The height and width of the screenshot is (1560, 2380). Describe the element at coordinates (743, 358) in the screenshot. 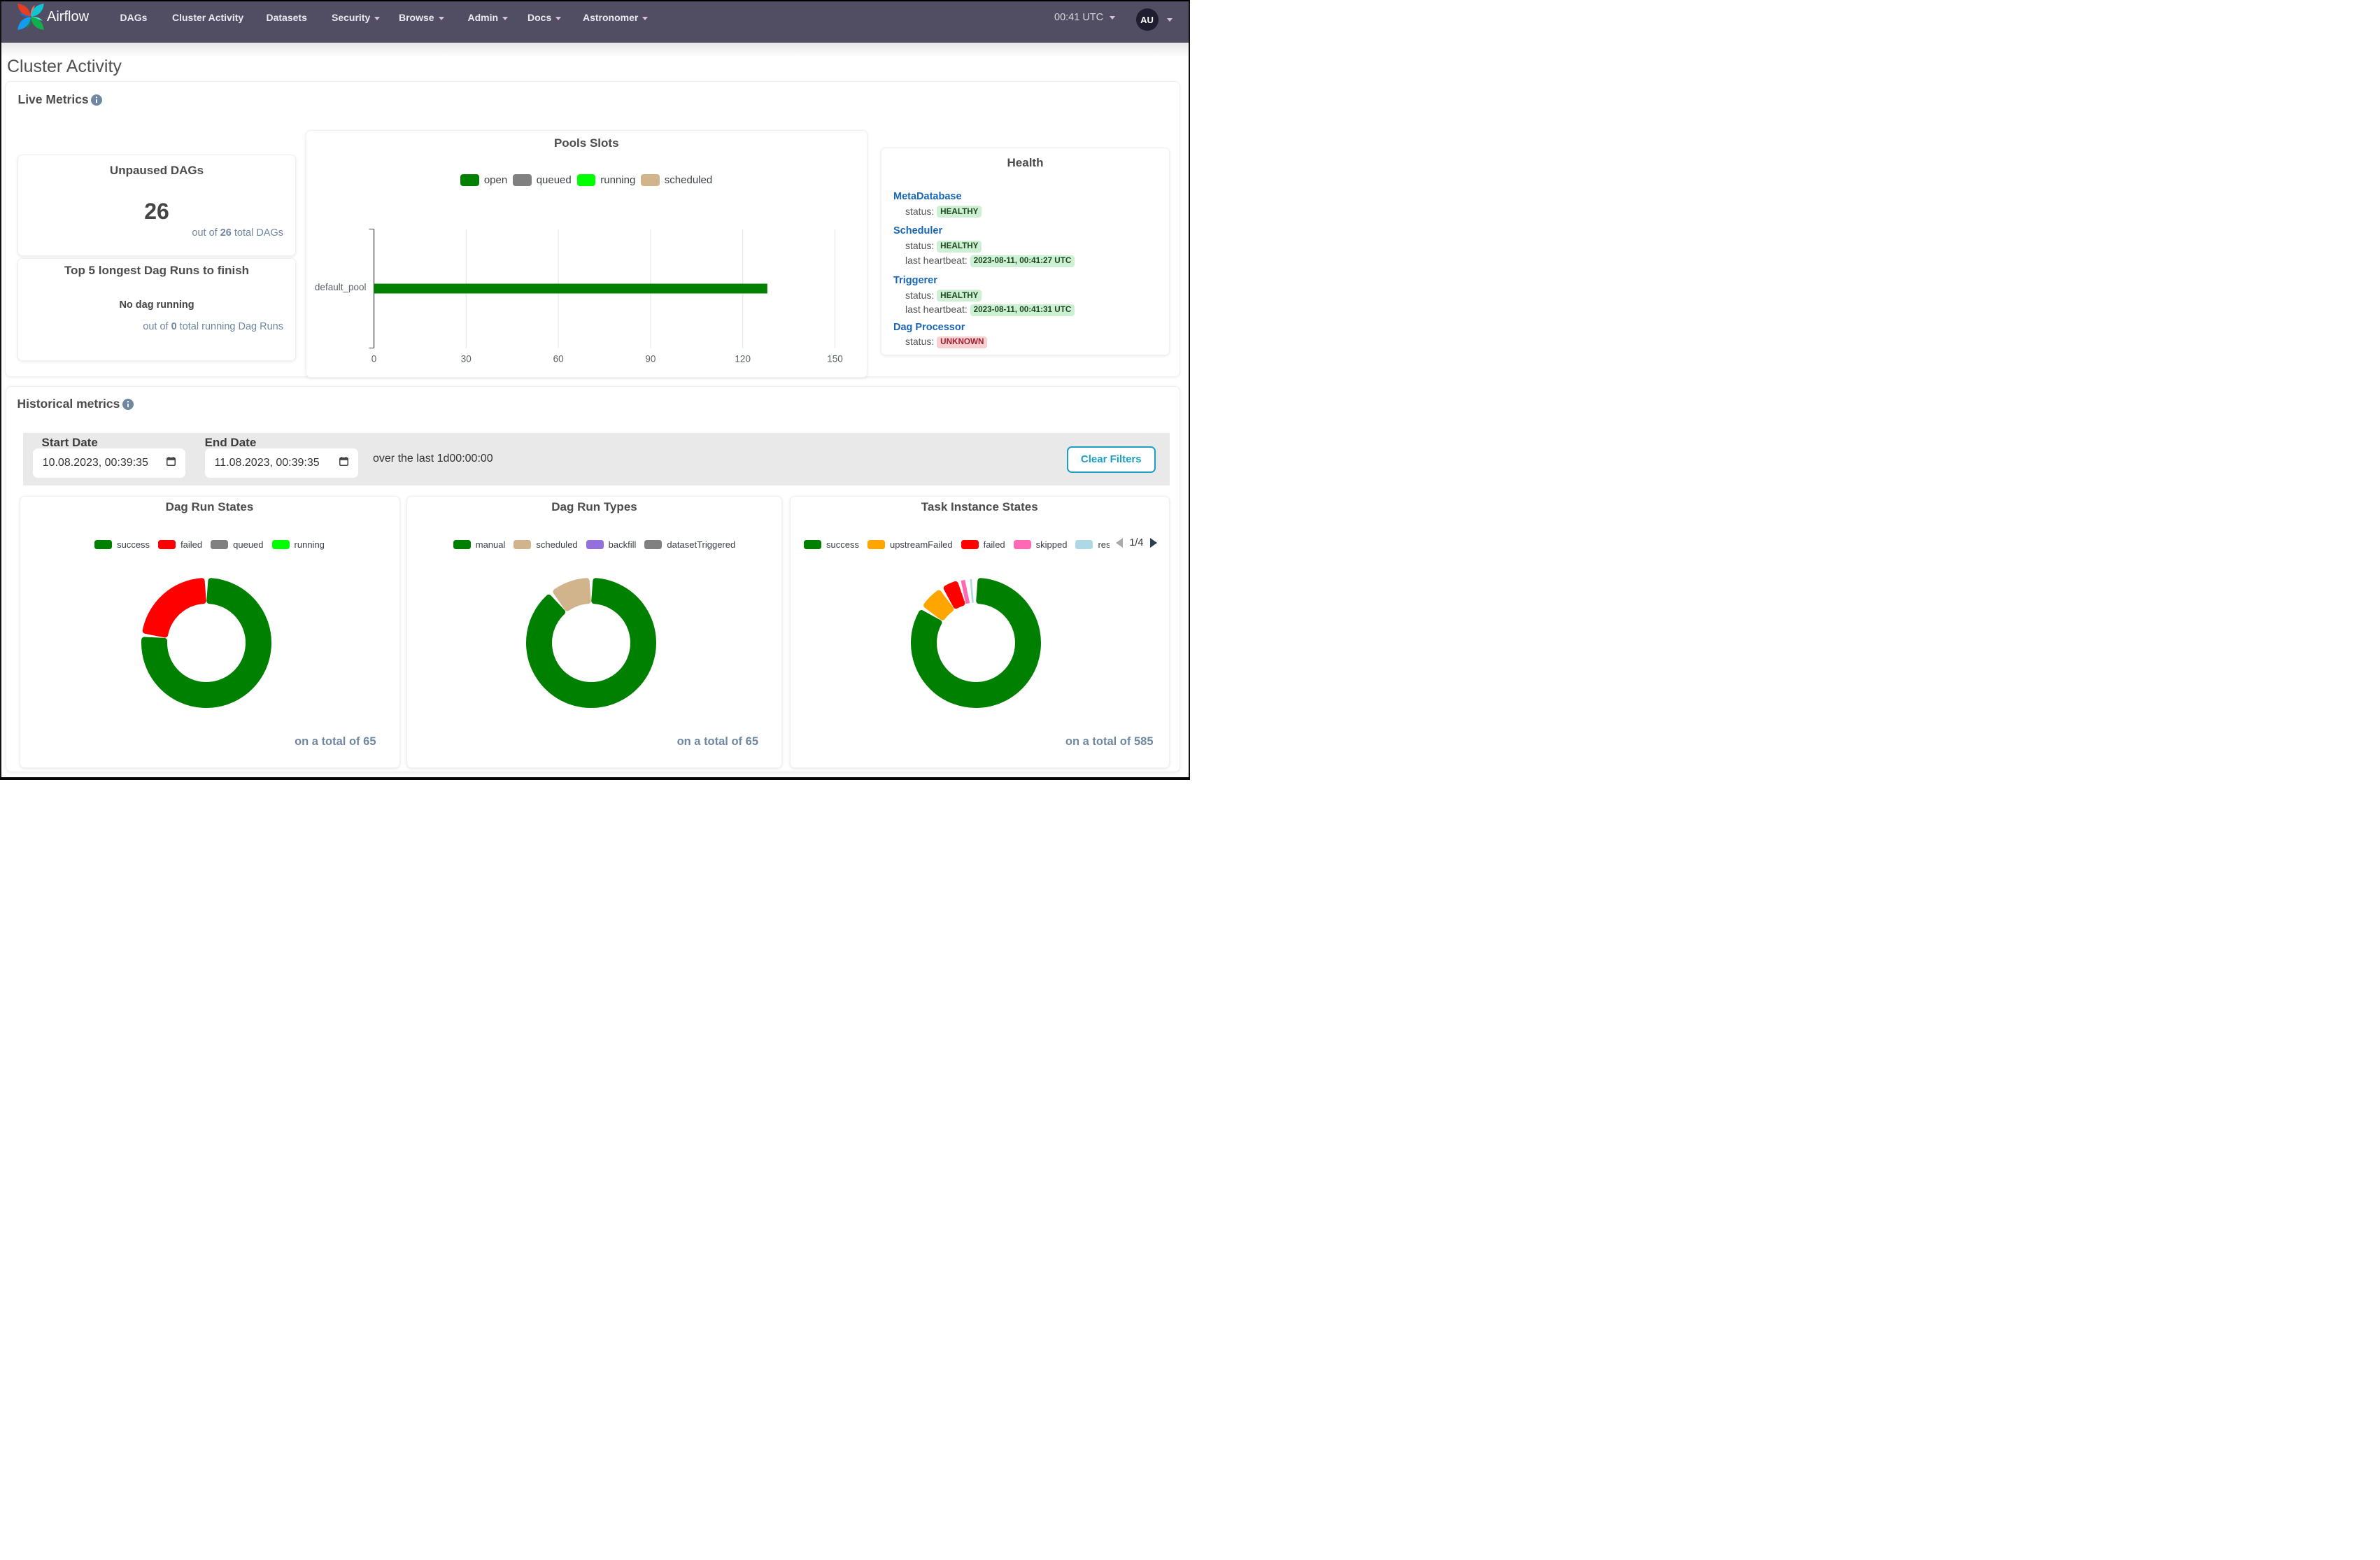

I see `svg-text: 120` at that location.